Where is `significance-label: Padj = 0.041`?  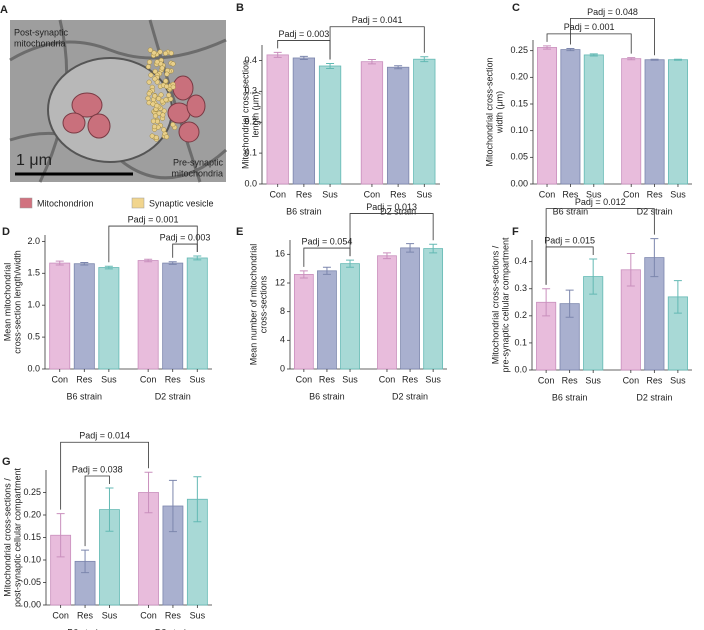 significance-label: Padj = 0.041 is located at coordinates (377, 20).